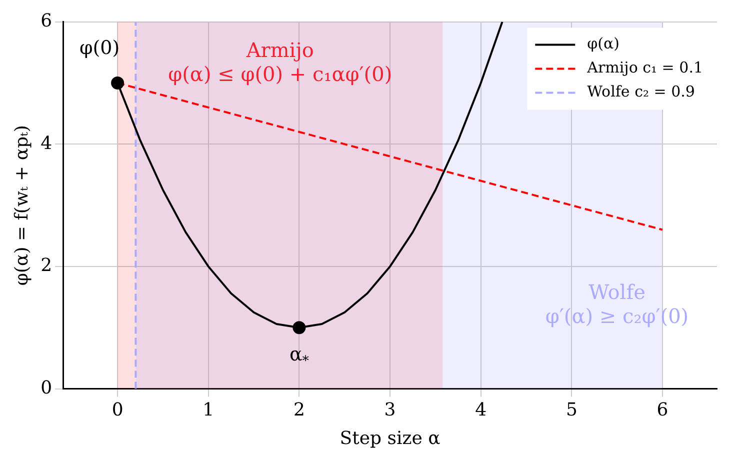 This screenshot has height=462, width=732. What do you see at coordinates (572, 409) in the screenshot?
I see `x-tick-label: 5` at bounding box center [572, 409].